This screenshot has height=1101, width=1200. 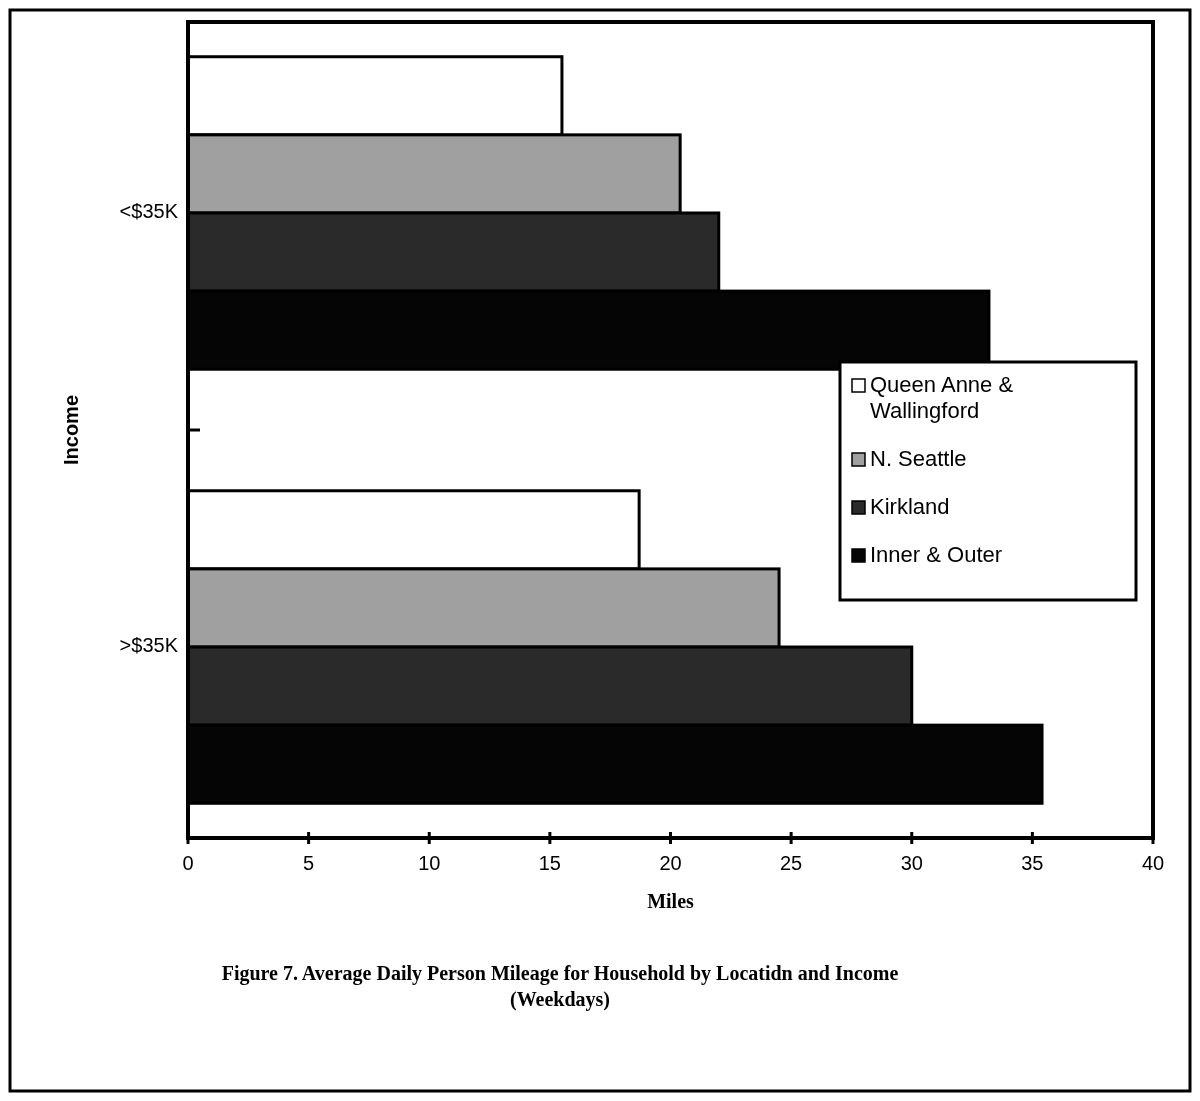 What do you see at coordinates (71, 430) in the screenshot?
I see `y-axis-title: Income` at bounding box center [71, 430].